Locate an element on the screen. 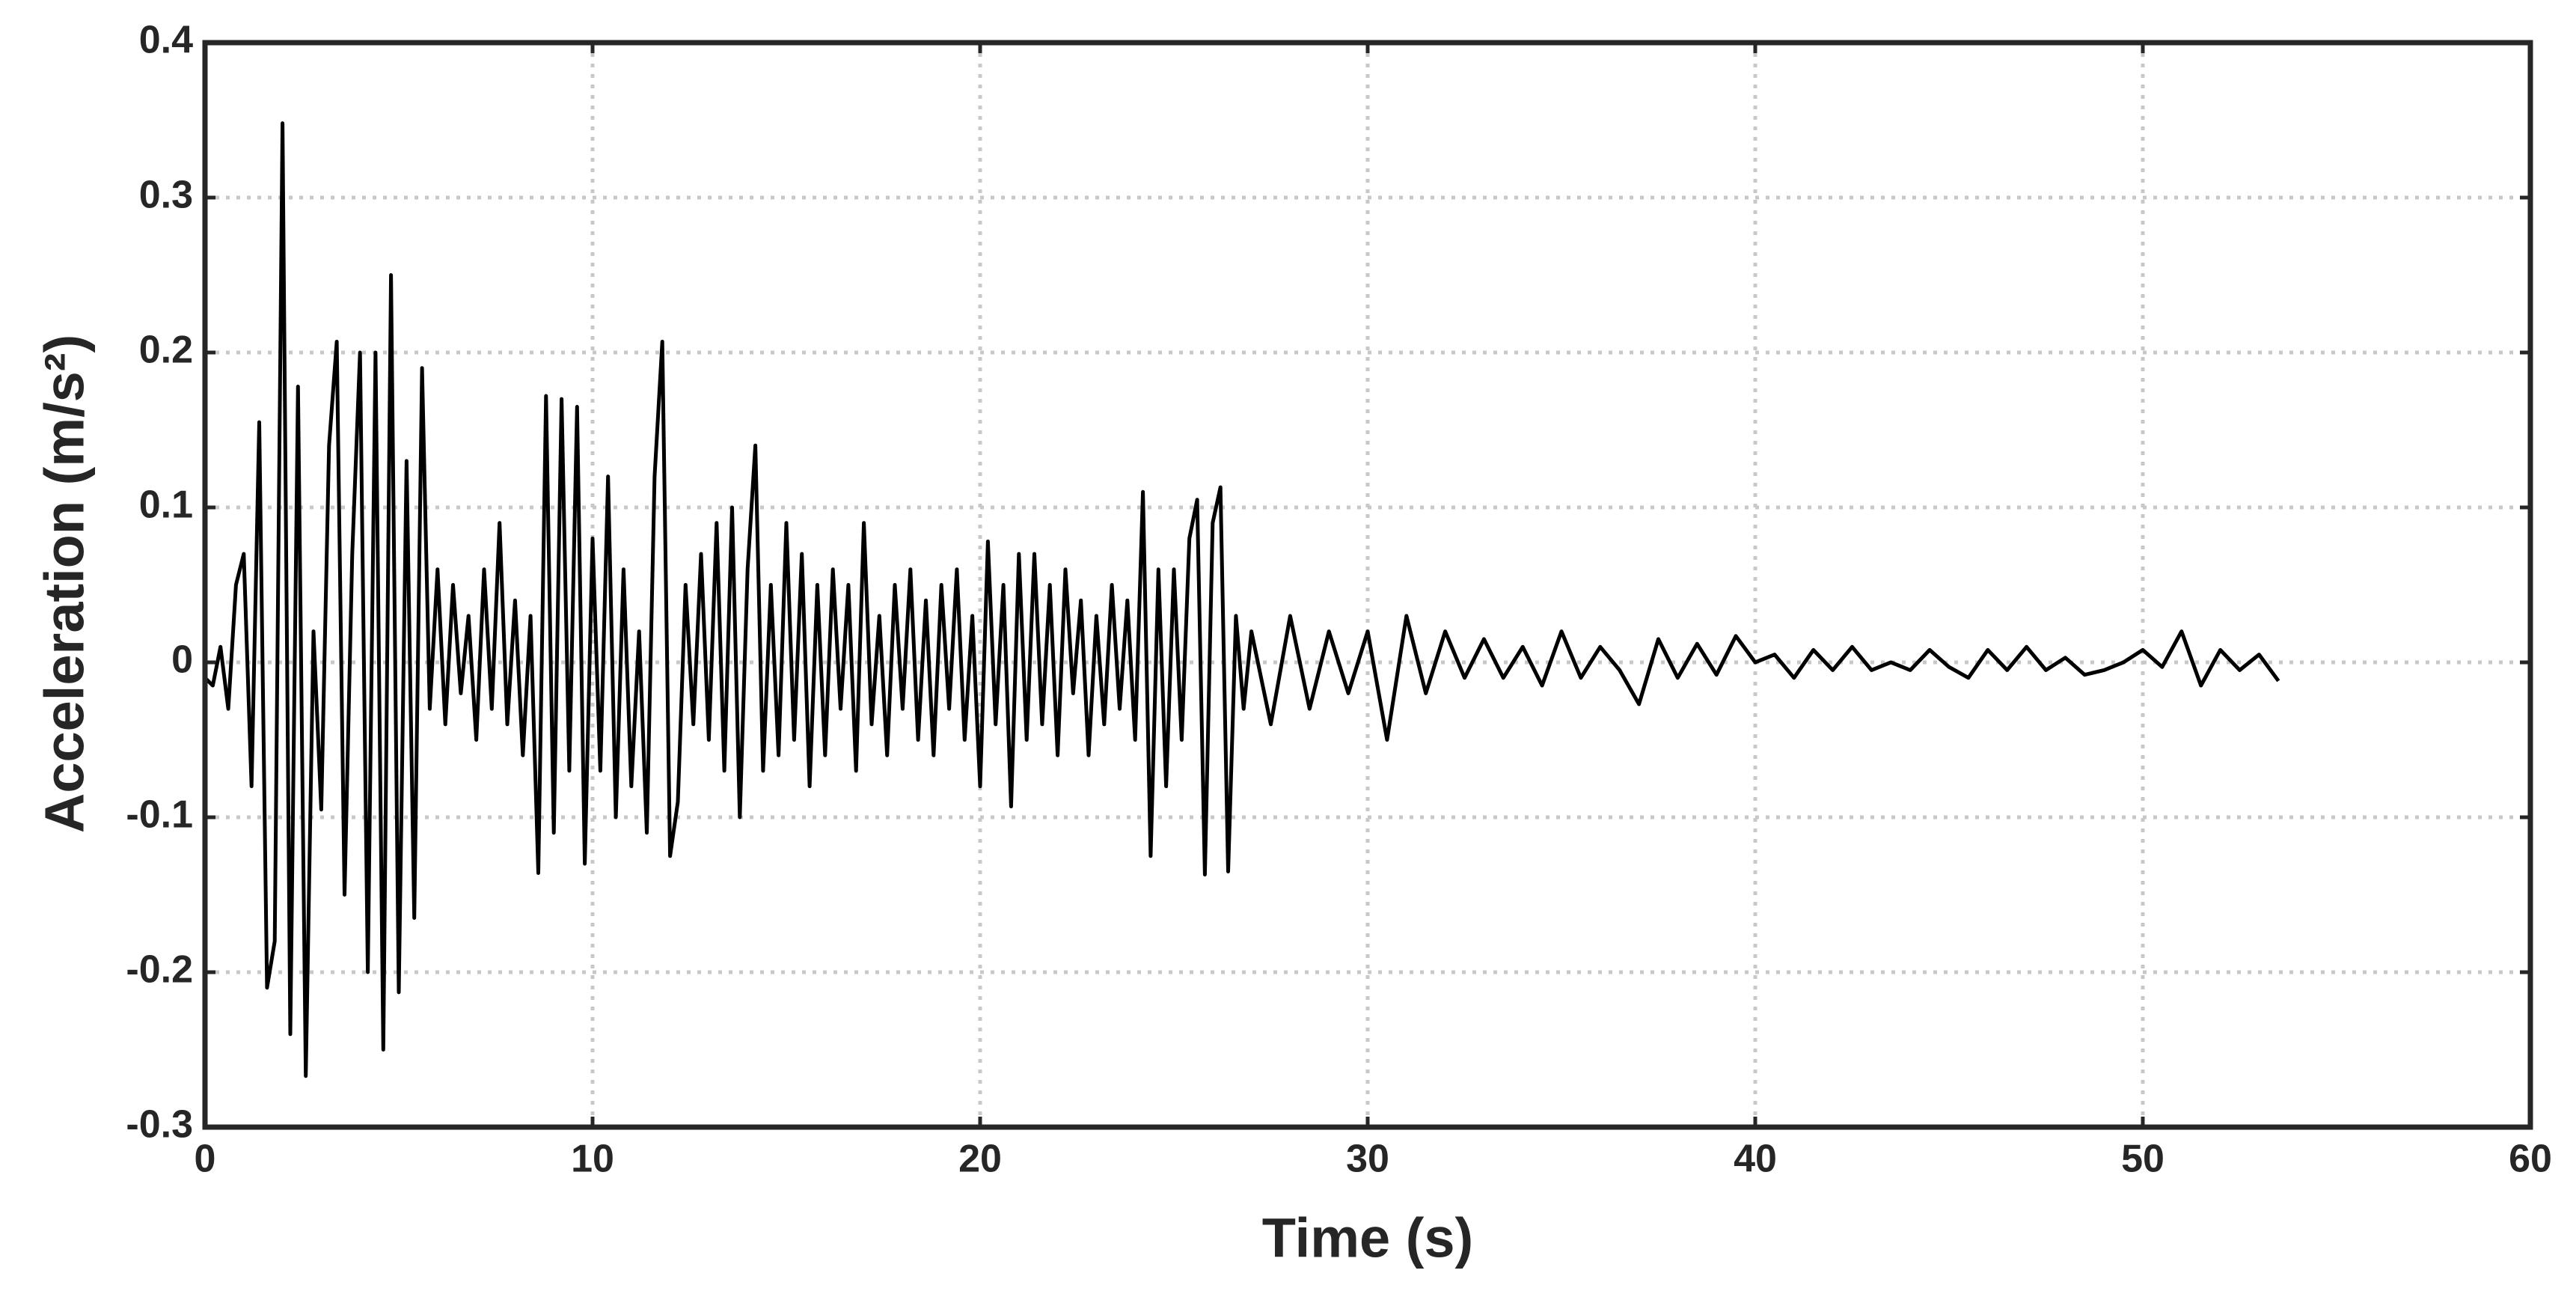 Image resolution: width=2576 pixels, height=1300 pixels. y-tick-label: 0.3 is located at coordinates (166, 195).